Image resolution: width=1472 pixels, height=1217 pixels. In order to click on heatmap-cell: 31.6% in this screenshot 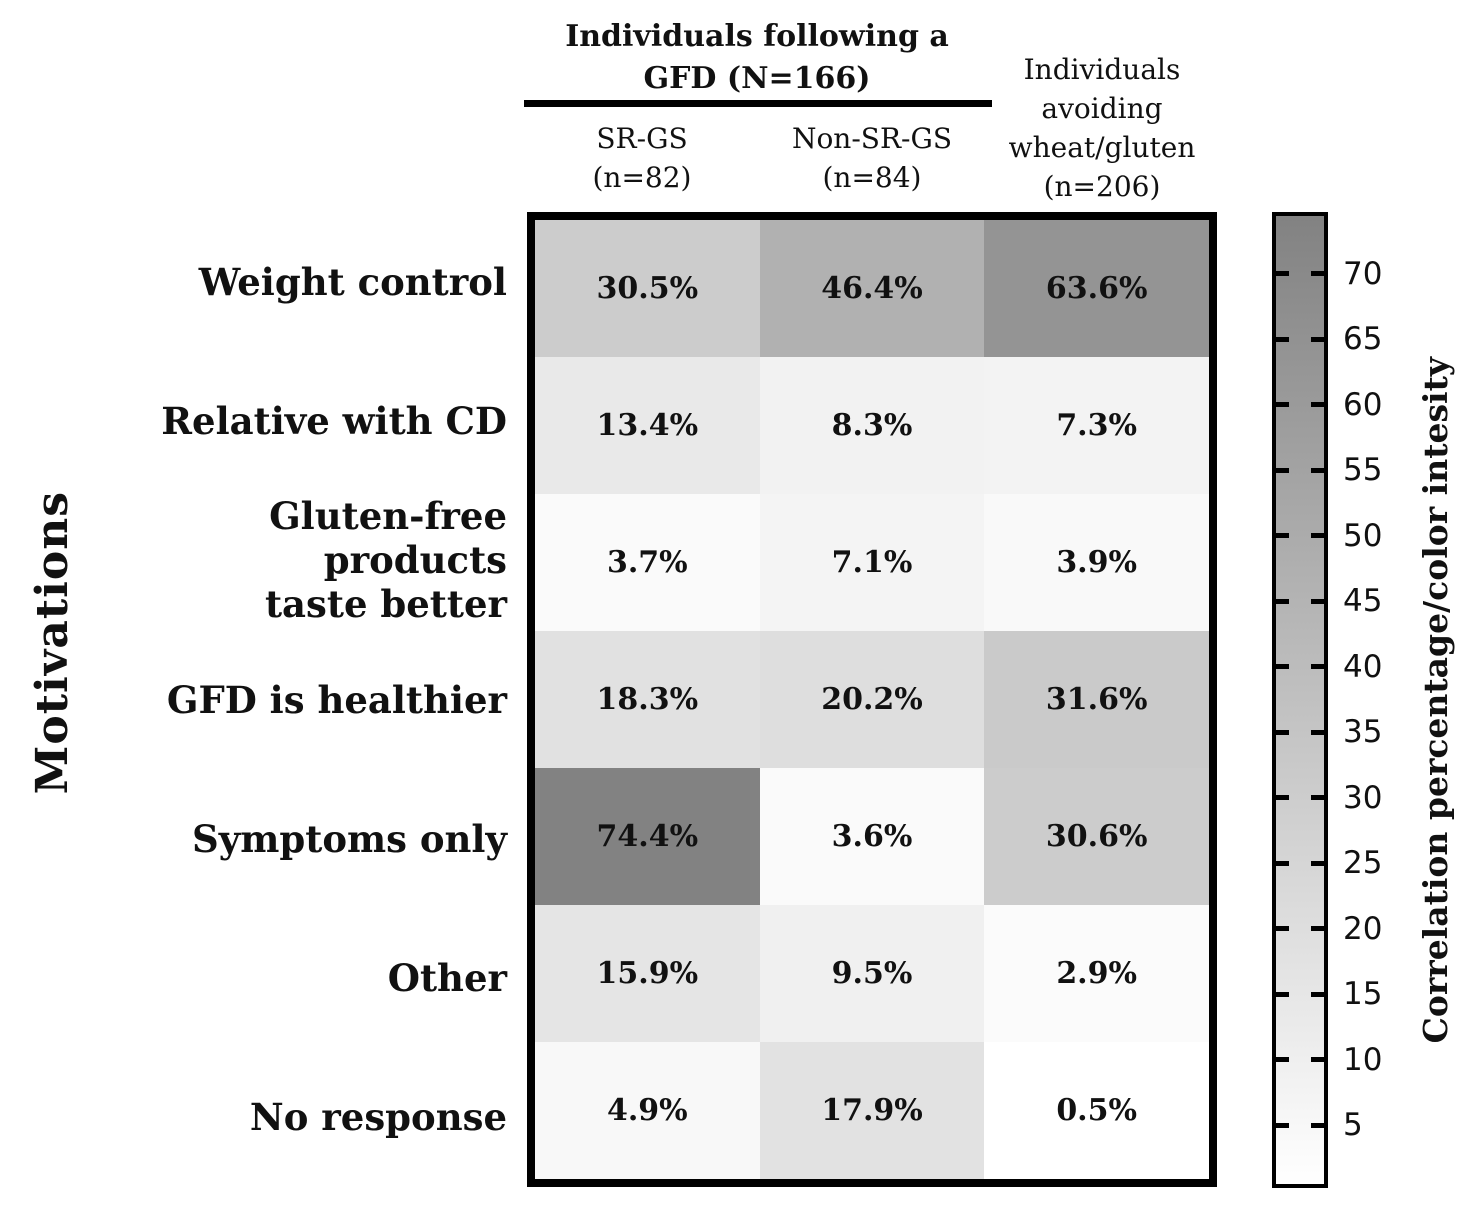, I will do `click(1096, 699)`.